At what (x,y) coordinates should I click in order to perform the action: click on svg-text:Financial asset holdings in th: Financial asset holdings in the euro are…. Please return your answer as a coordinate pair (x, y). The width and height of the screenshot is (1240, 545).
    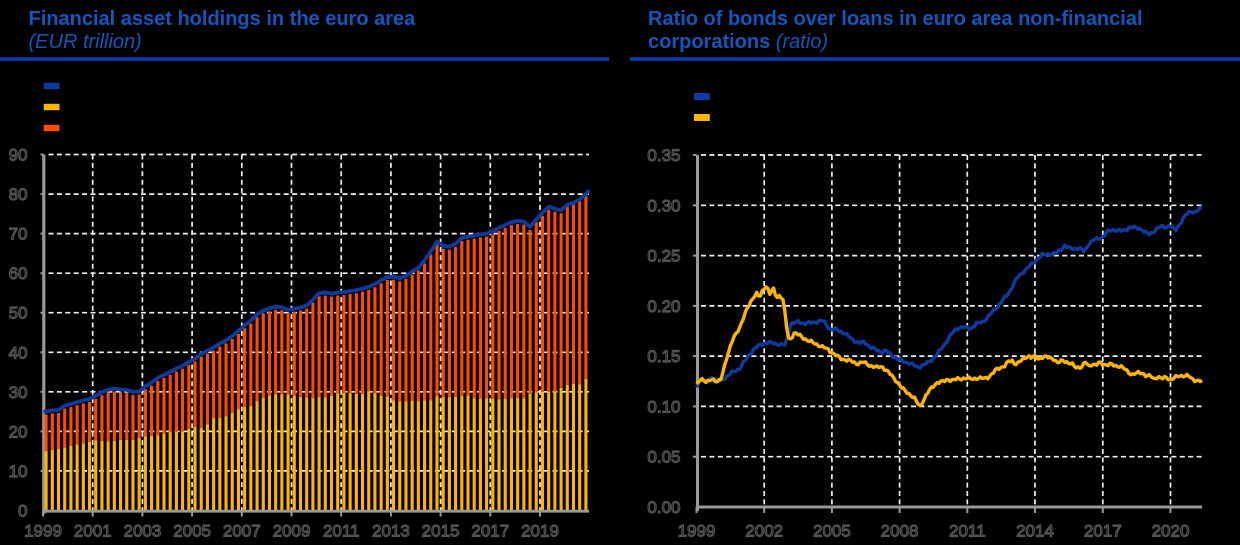
    Looking at the image, I should click on (223, 19).